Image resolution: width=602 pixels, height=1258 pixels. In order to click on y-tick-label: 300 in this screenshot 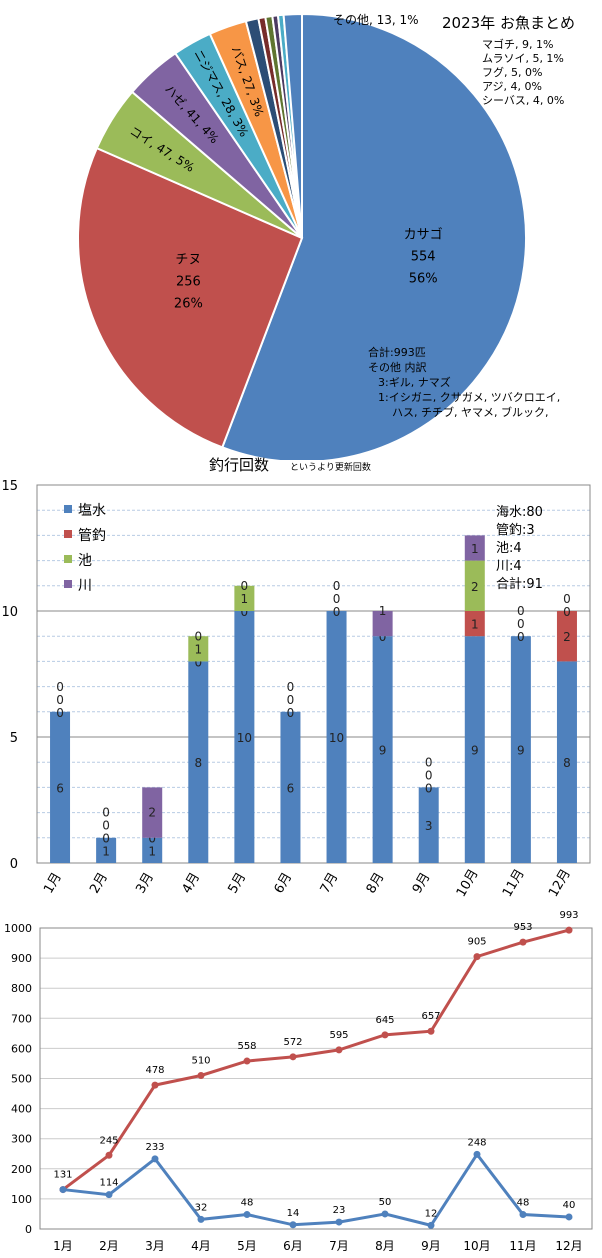, I will do `click(21, 1139)`.